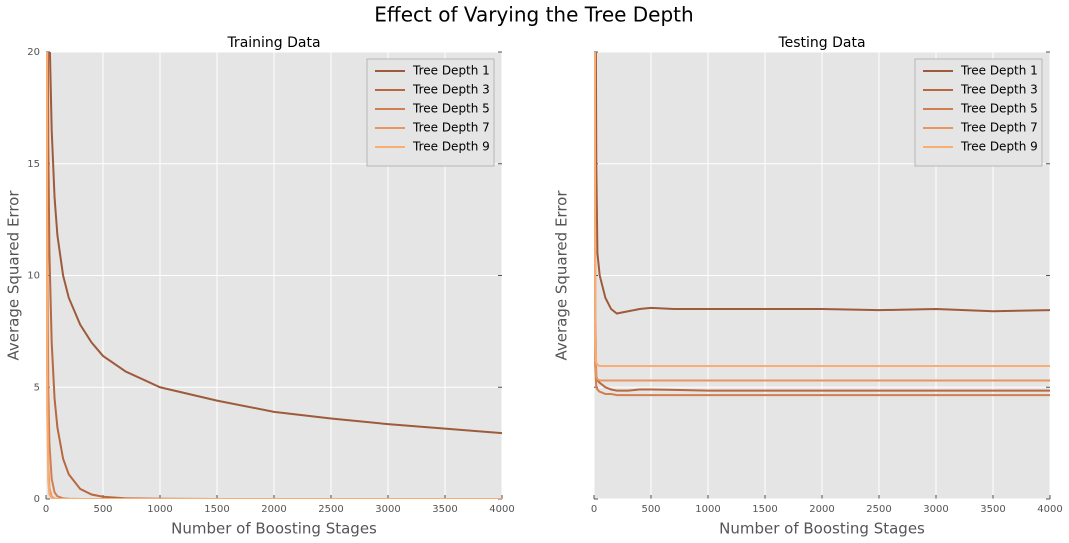  I want to click on subplot-title: Training Data, so click(273, 43).